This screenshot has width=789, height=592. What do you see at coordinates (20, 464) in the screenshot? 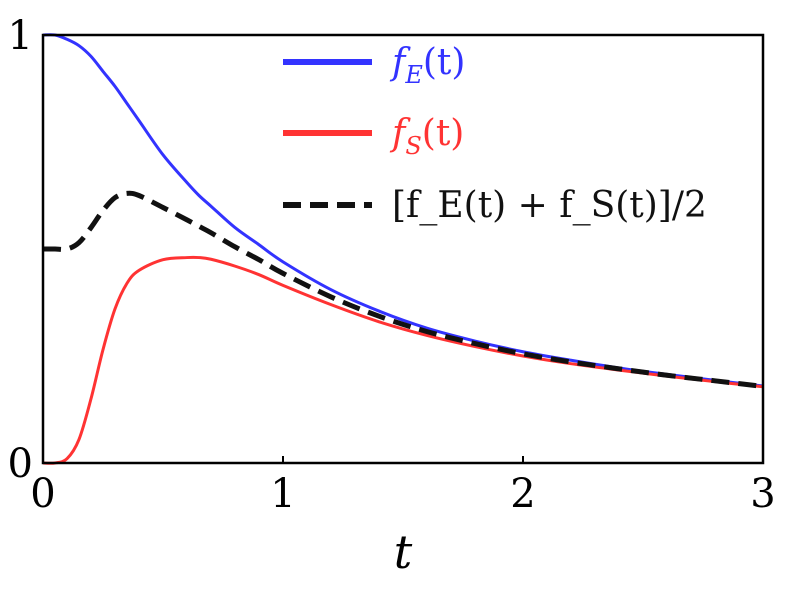
I see `y-tick-label: 0` at bounding box center [20, 464].